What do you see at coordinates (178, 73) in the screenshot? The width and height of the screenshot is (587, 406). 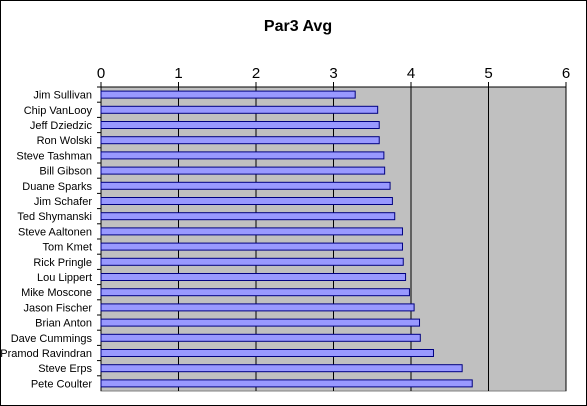 I see `x-tick-label: 1` at bounding box center [178, 73].